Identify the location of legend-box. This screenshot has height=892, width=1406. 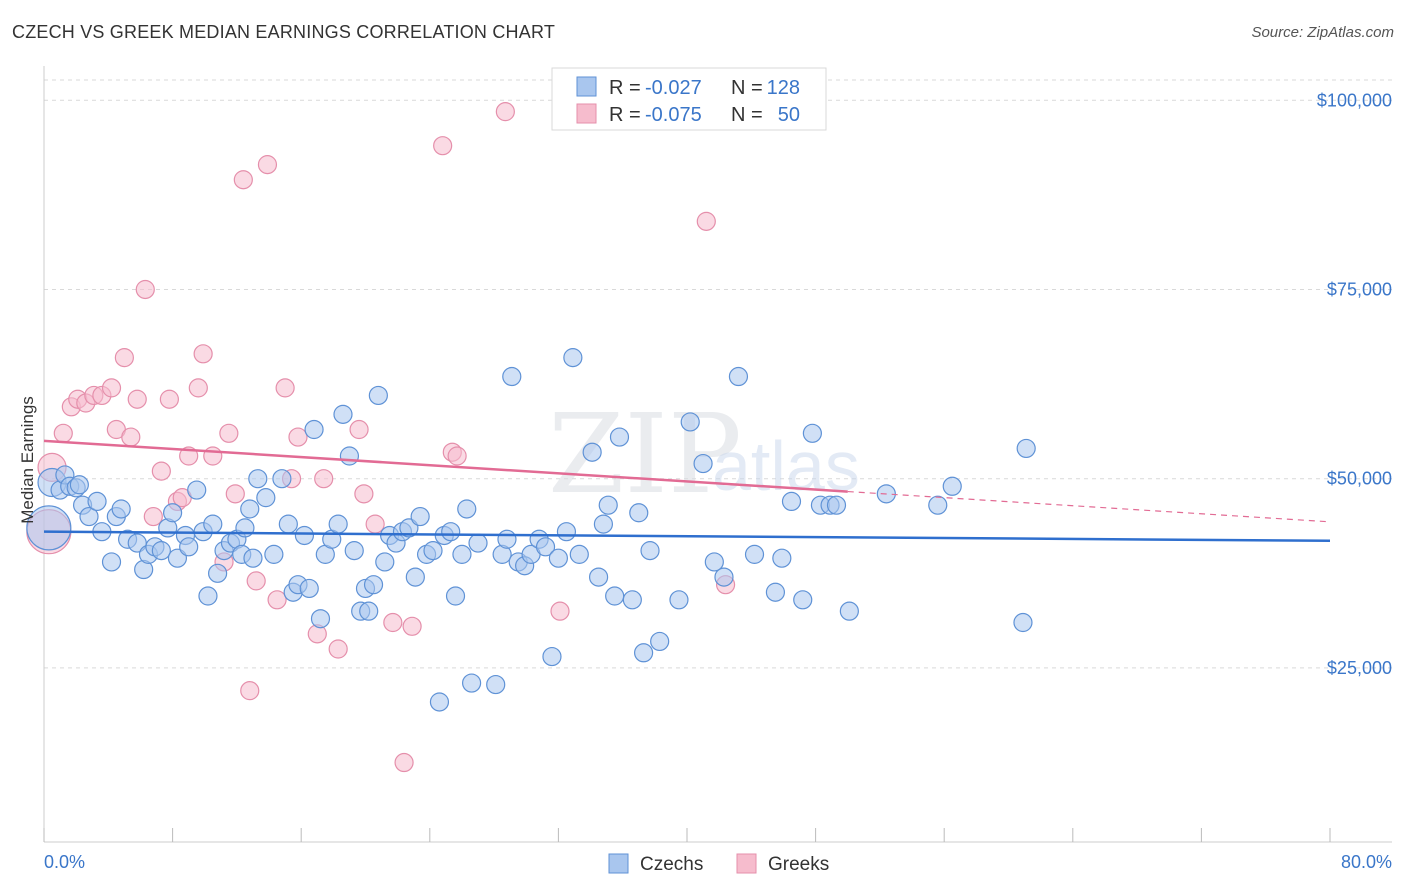
(689, 99).